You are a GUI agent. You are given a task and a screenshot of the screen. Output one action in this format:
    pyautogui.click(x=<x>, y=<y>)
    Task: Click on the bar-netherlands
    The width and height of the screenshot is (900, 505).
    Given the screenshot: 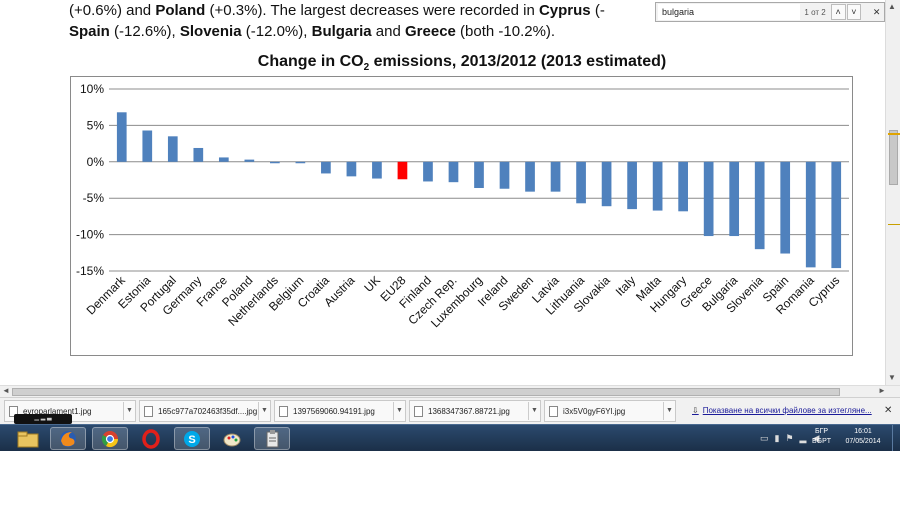 What is the action you would take?
    pyautogui.click(x=275, y=162)
    